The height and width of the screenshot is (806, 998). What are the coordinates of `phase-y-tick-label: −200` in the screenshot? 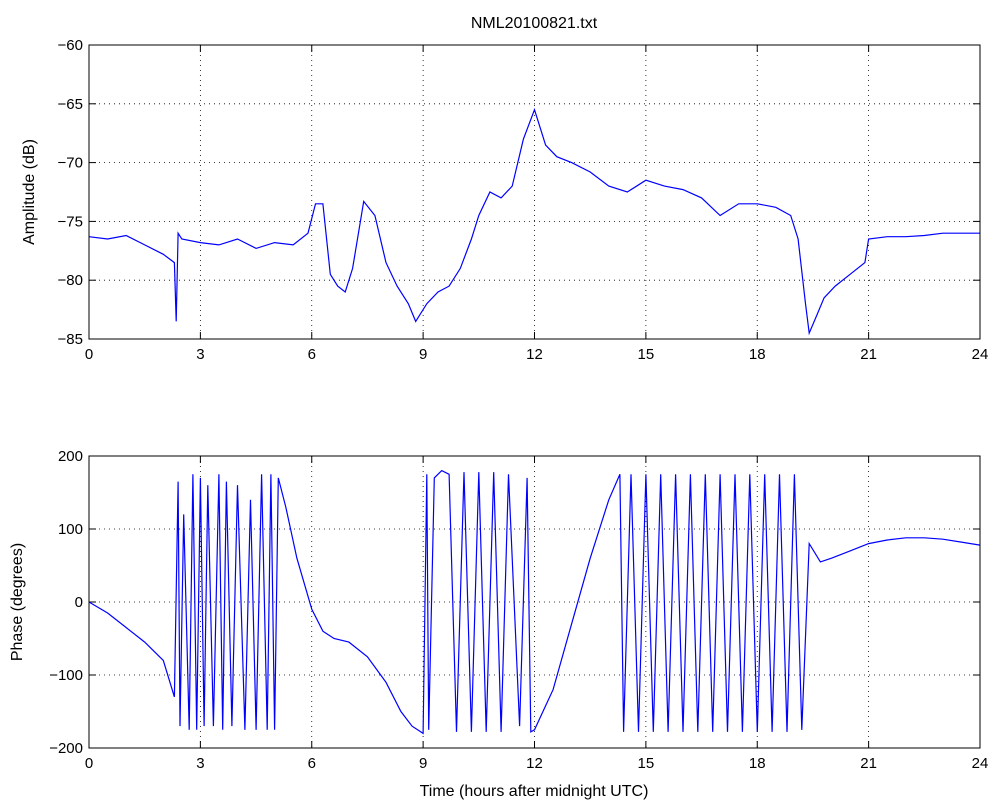 It's located at (66, 748).